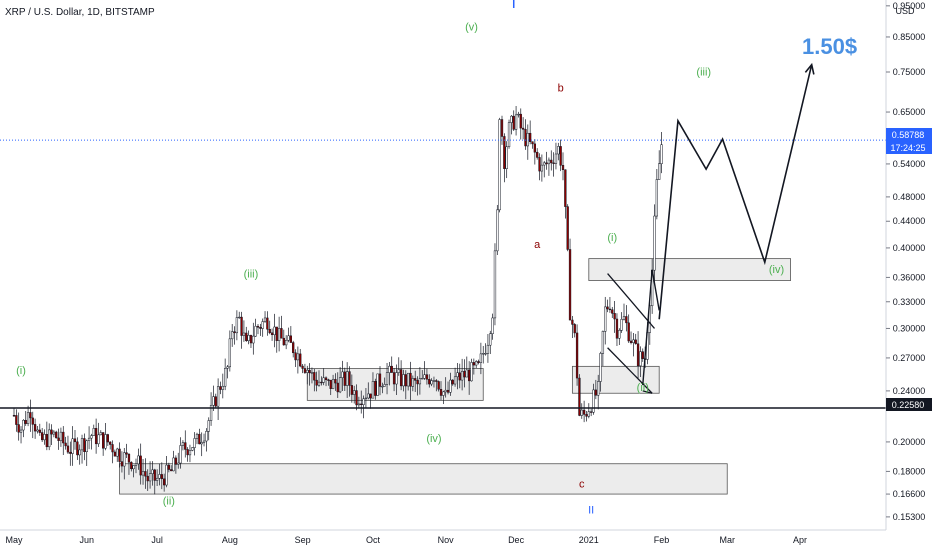 Image resolution: width=932 pixels, height=550 pixels. Describe the element at coordinates (909, 277) in the screenshot. I see `price-tick-label: 0.36000` at that location.